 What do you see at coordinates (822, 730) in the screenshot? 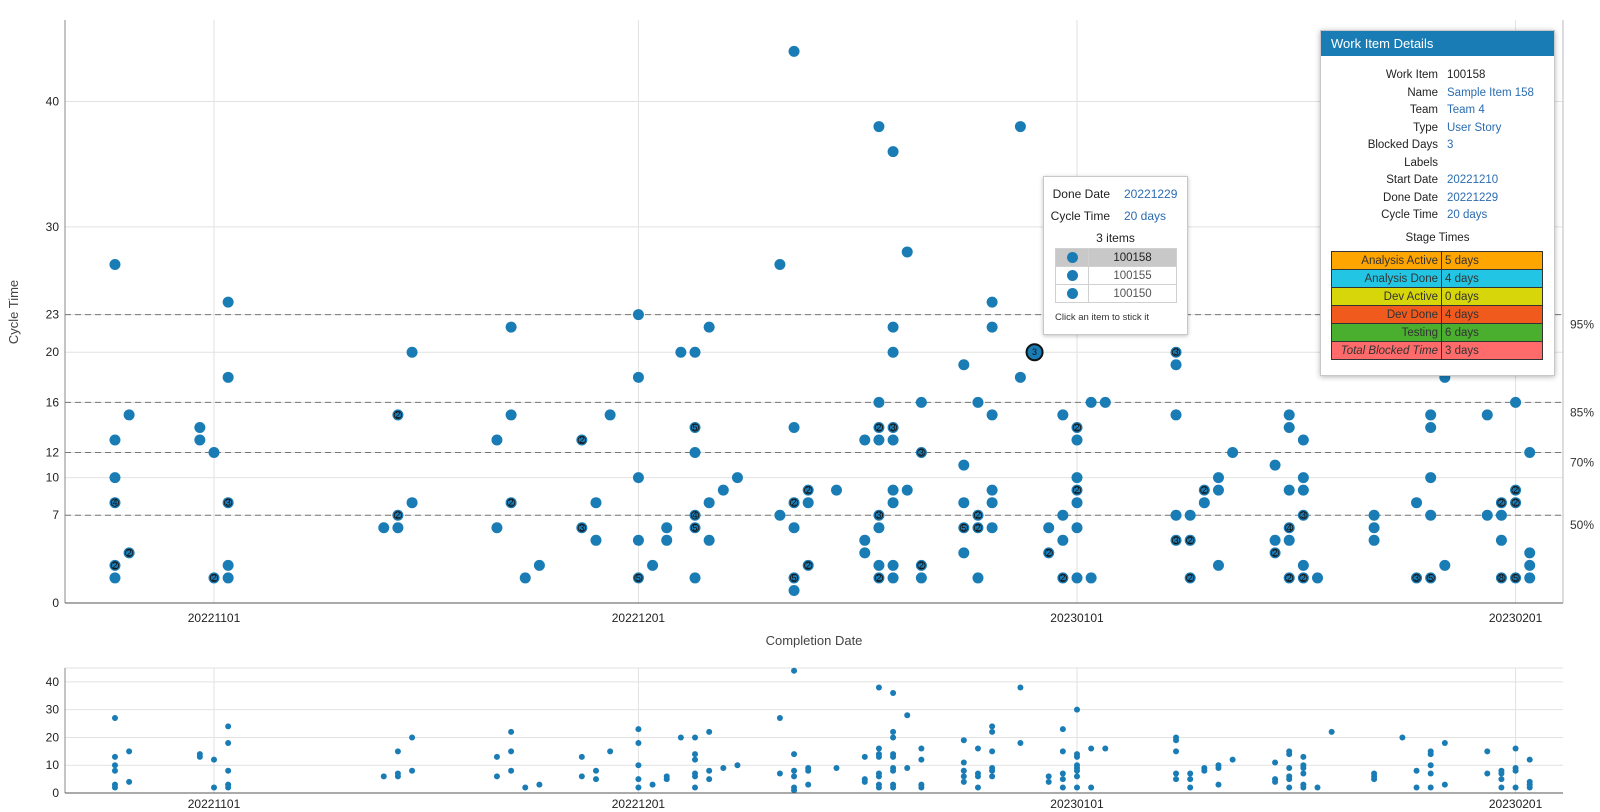
I see `navigator-points` at bounding box center [822, 730].